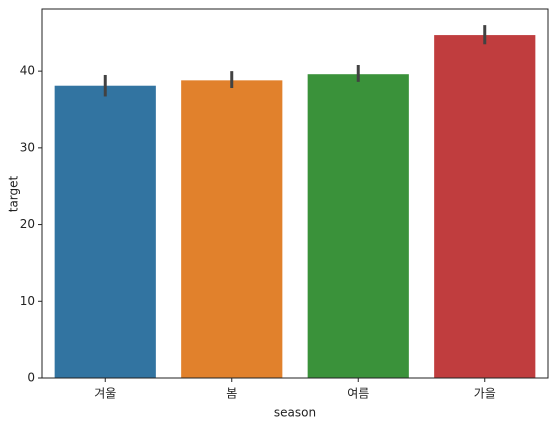 The image size is (559, 430). Describe the element at coordinates (27, 147) in the screenshot. I see `y-tick-label: 30` at that location.